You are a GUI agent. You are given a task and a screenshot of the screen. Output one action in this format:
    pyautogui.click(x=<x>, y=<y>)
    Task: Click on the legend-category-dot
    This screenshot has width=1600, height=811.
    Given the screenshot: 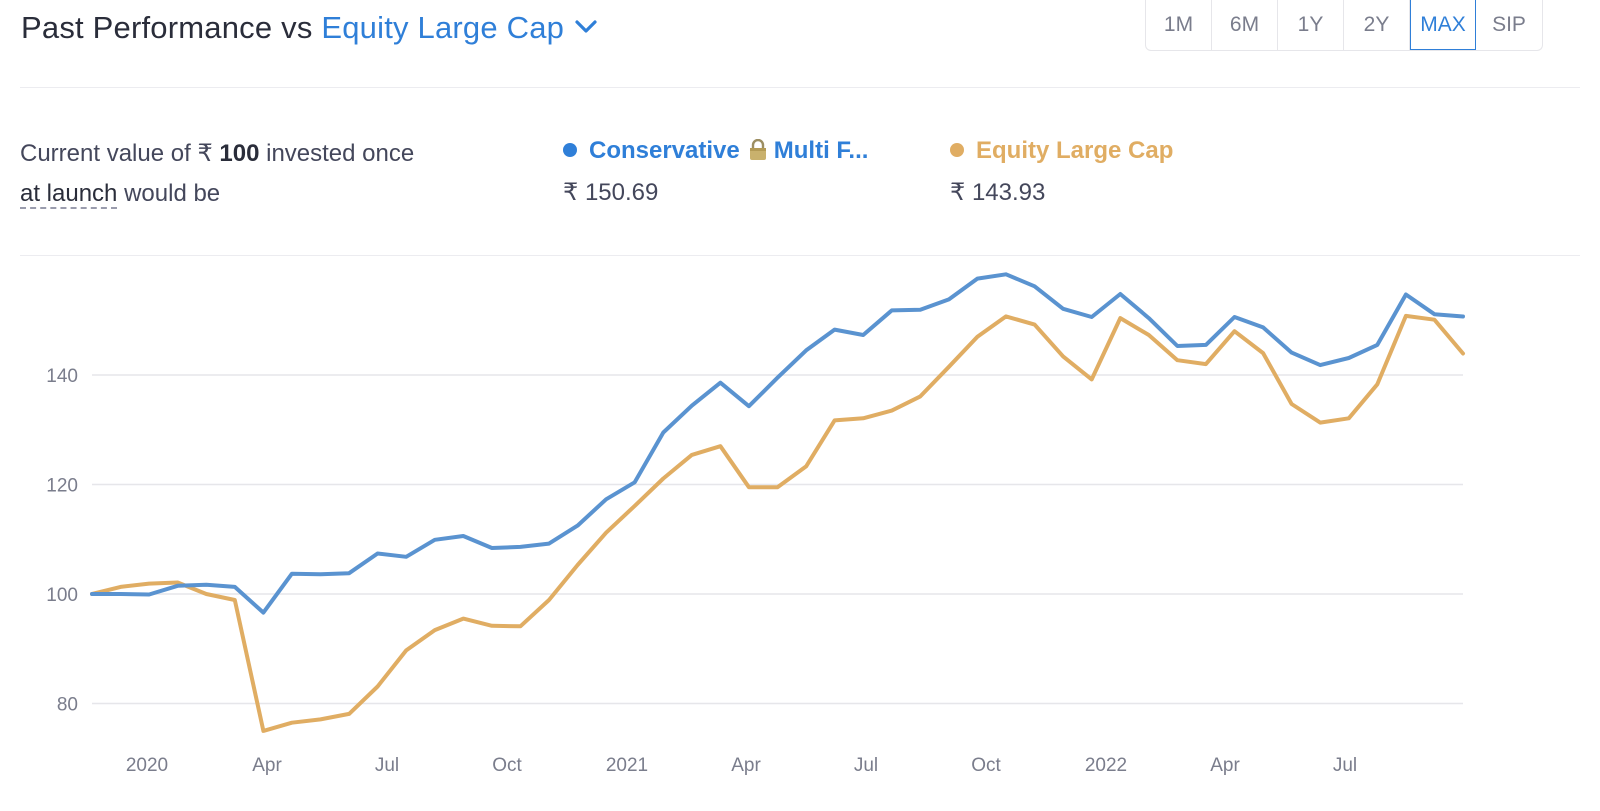 What is the action you would take?
    pyautogui.click(x=957, y=149)
    